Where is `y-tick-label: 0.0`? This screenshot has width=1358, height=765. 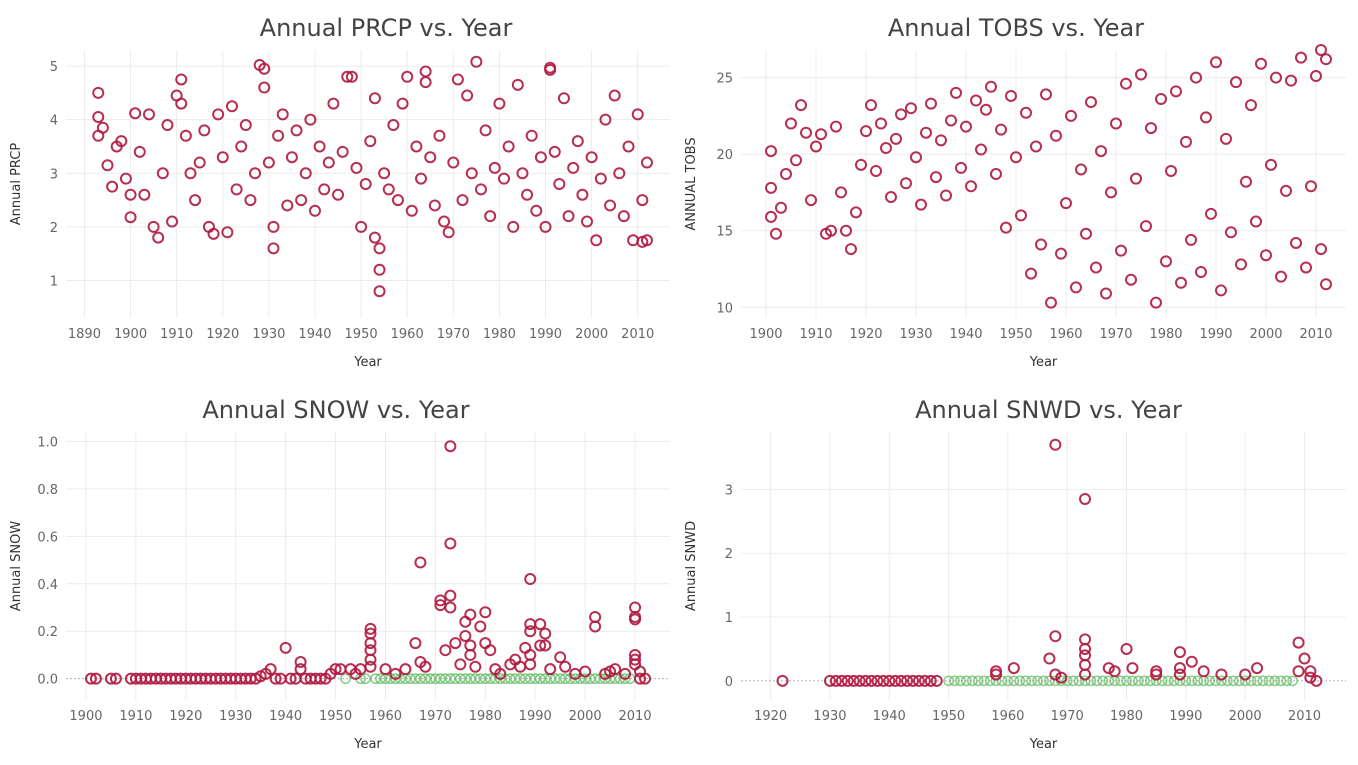
y-tick-label: 0.0 is located at coordinates (47, 680).